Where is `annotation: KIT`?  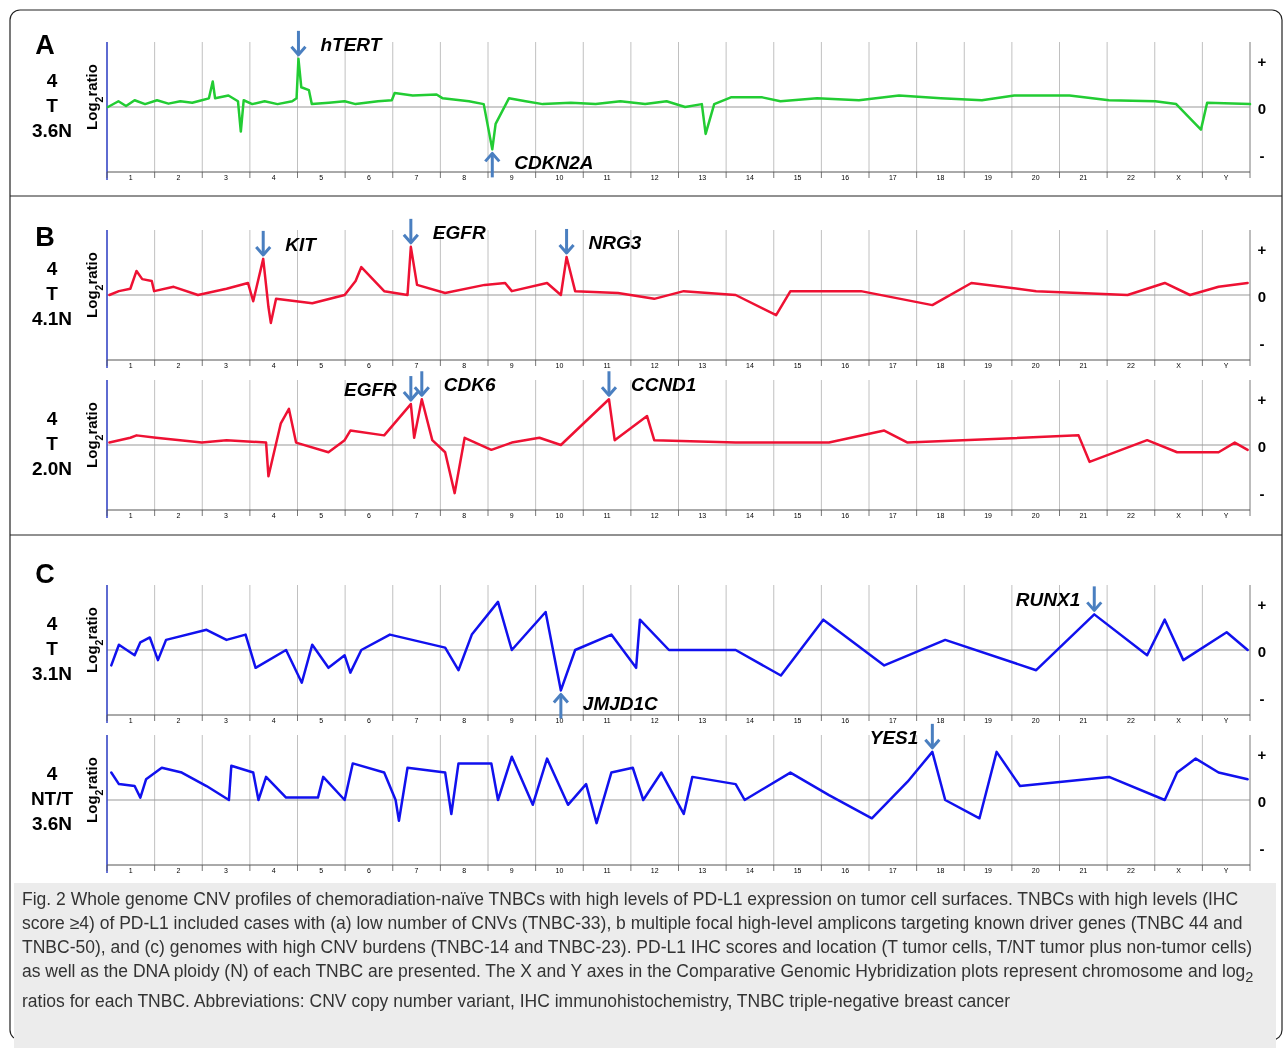
annotation: KIT is located at coordinates (301, 244).